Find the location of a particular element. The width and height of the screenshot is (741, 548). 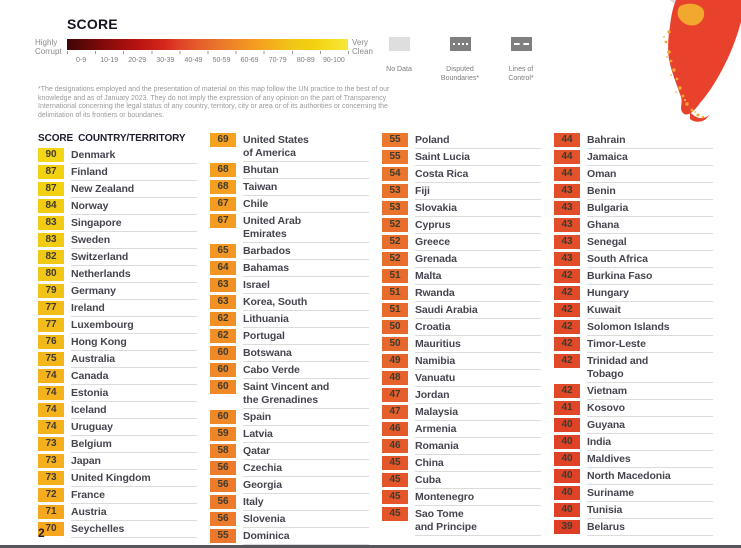

country-name: Sao Tome and Principe is located at coordinates (478, 521).